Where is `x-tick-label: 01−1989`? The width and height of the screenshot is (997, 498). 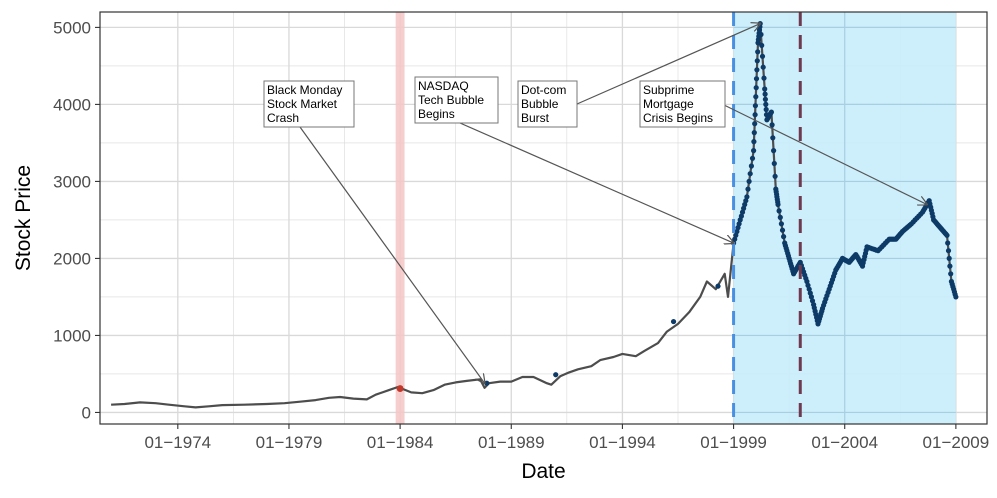
x-tick-label: 01−1989 is located at coordinates (511, 442).